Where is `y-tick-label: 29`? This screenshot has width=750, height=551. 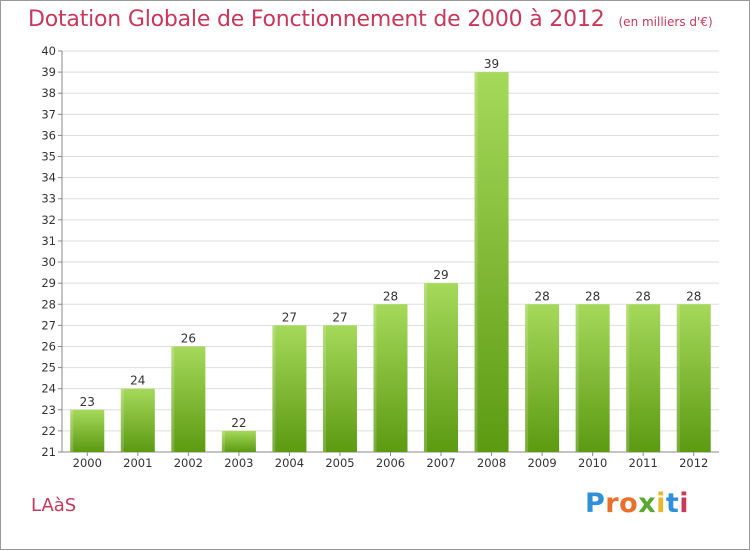
y-tick-label: 29 is located at coordinates (48, 283).